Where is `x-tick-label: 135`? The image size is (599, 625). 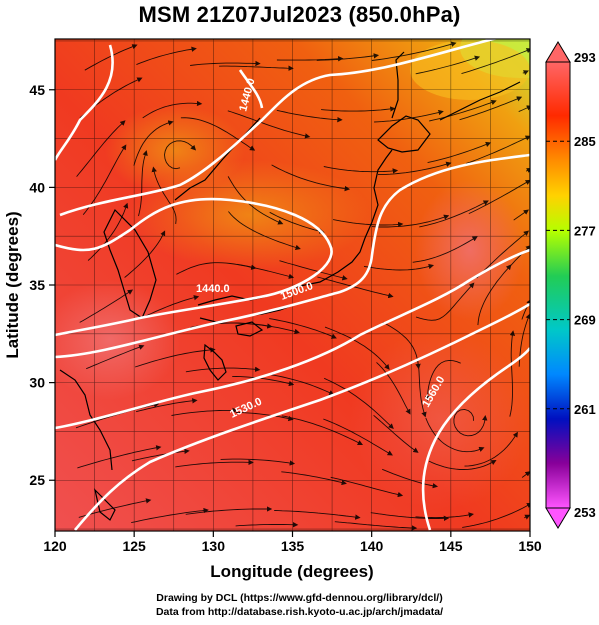
x-tick-label: 135 is located at coordinates (293, 546).